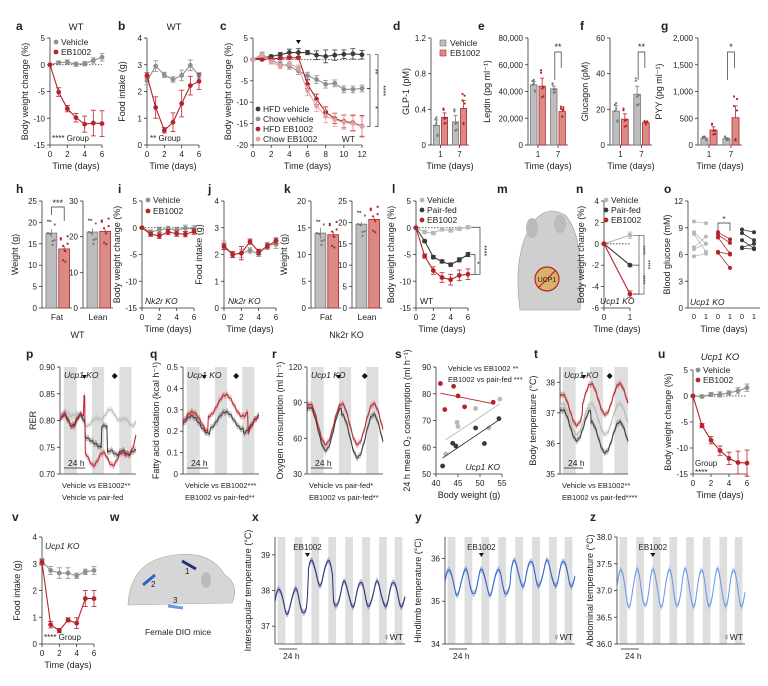  I want to click on scale-bar-label: 24 h, so click(323, 463).